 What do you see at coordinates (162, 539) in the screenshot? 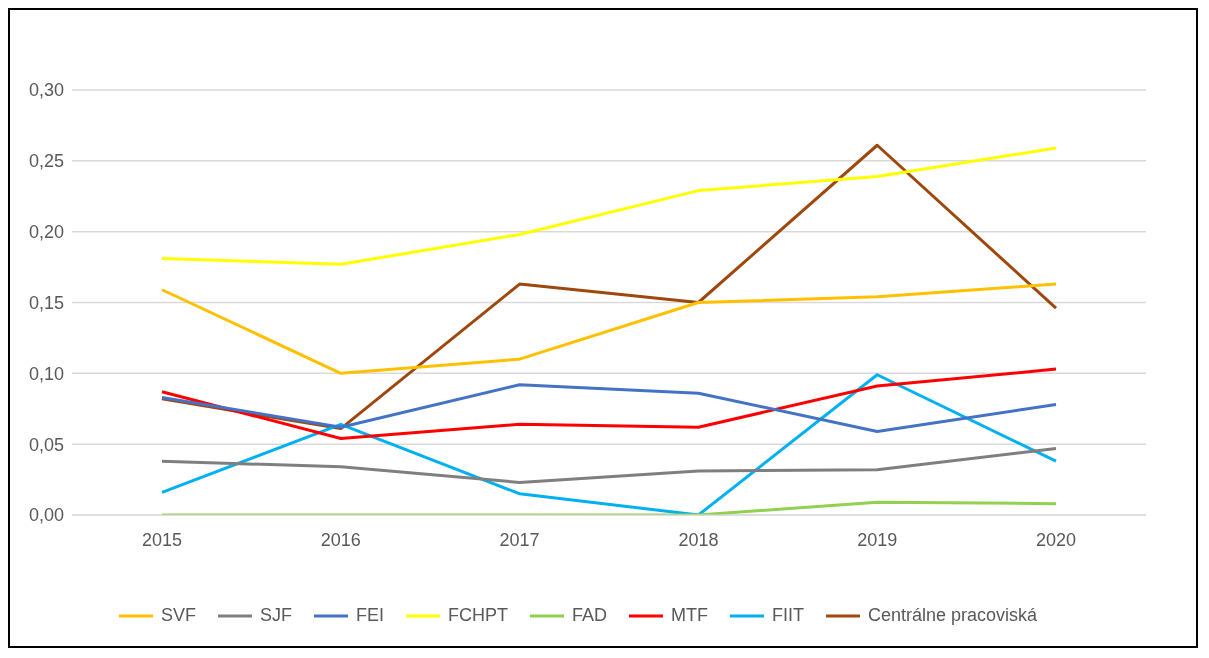
I see `x-tick-label: 2015` at bounding box center [162, 539].